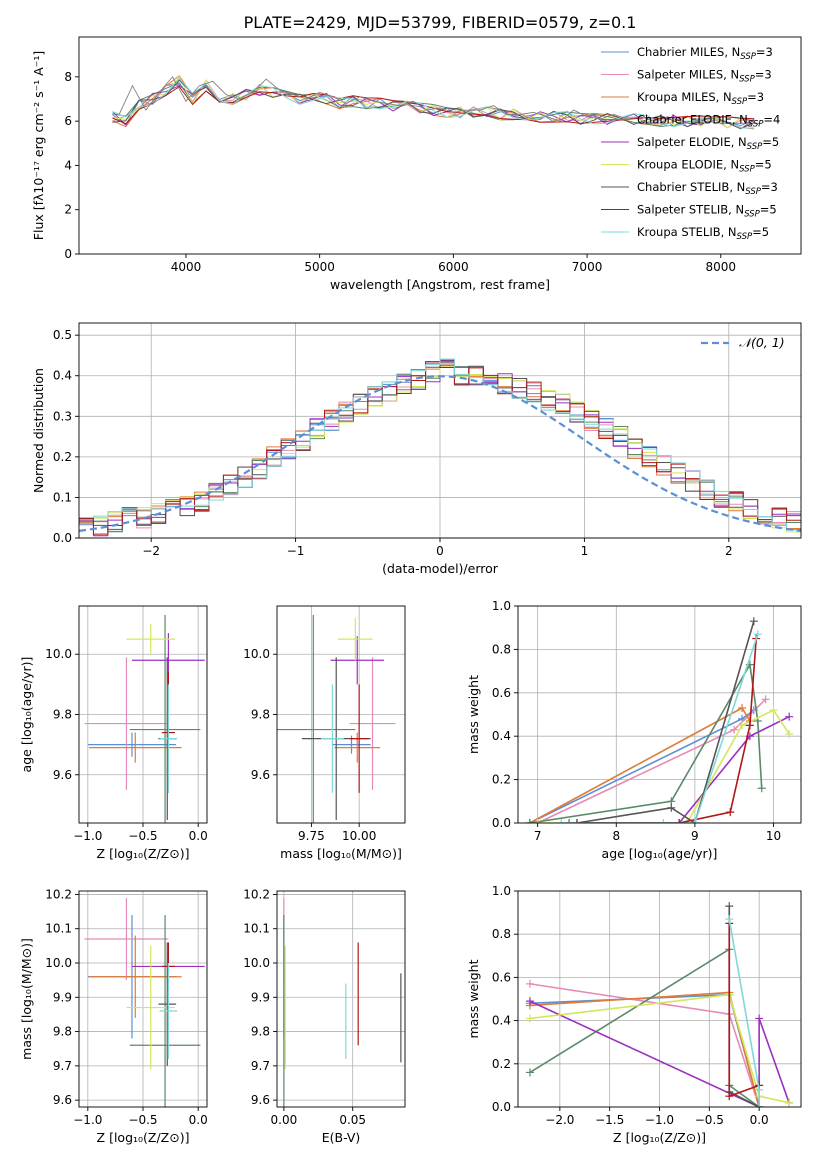 The height and width of the screenshot is (1170, 819). What do you see at coordinates (341, 1137) in the screenshot?
I see `x-axis-label: E(B-V)` at bounding box center [341, 1137].